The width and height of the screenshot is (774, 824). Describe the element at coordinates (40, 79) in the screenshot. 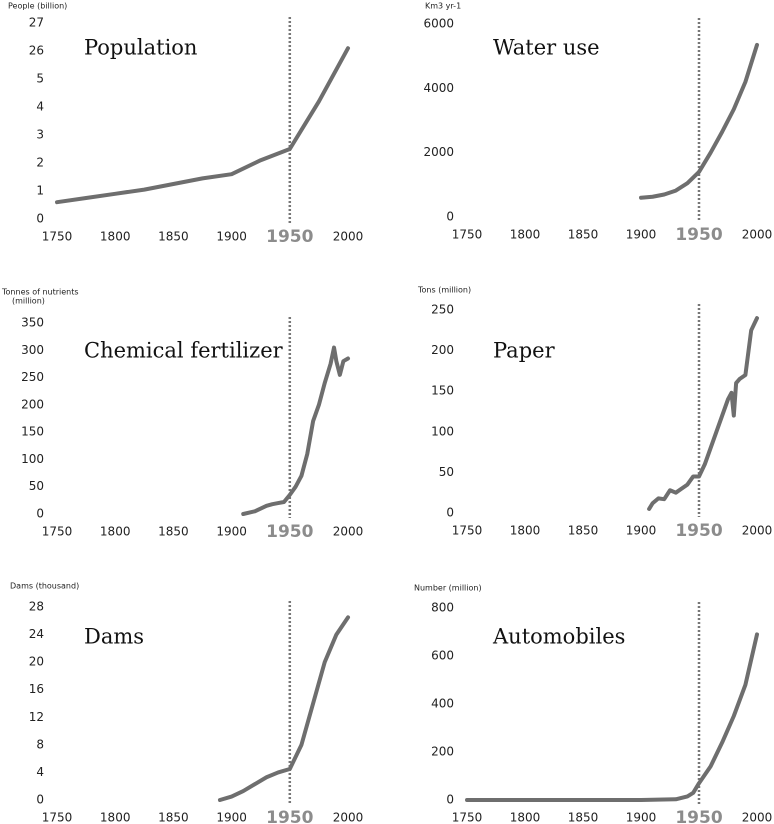

I see `y-tick-label: 5` at that location.